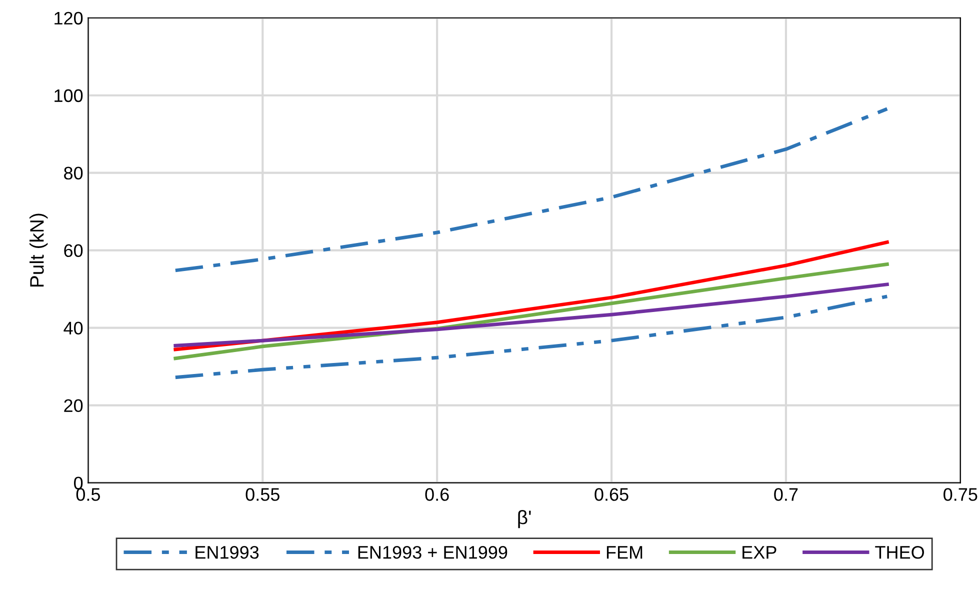 The height and width of the screenshot is (596, 980). Describe the element at coordinates (437, 494) in the screenshot. I see `x-tick-label: 0.6` at that location.